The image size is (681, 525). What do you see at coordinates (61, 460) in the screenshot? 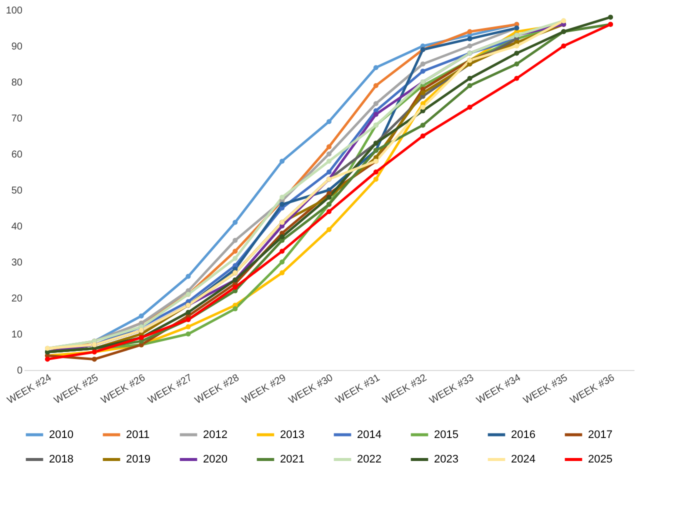
I see `legend-label: 2018` at bounding box center [61, 460].